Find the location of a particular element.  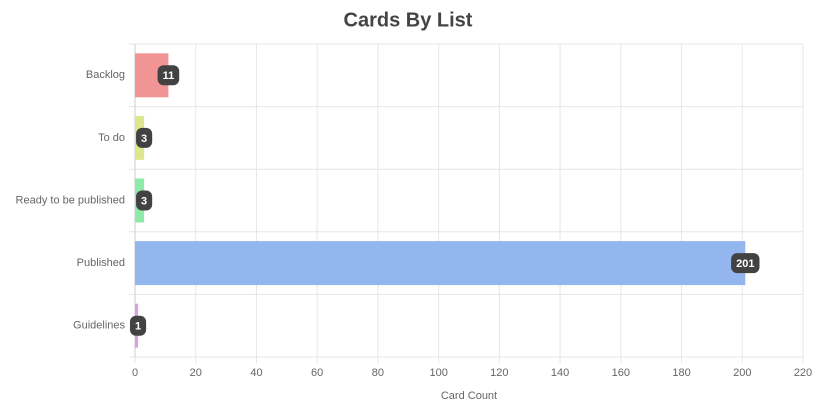

x-axis-label: Card Count is located at coordinates (469, 396).